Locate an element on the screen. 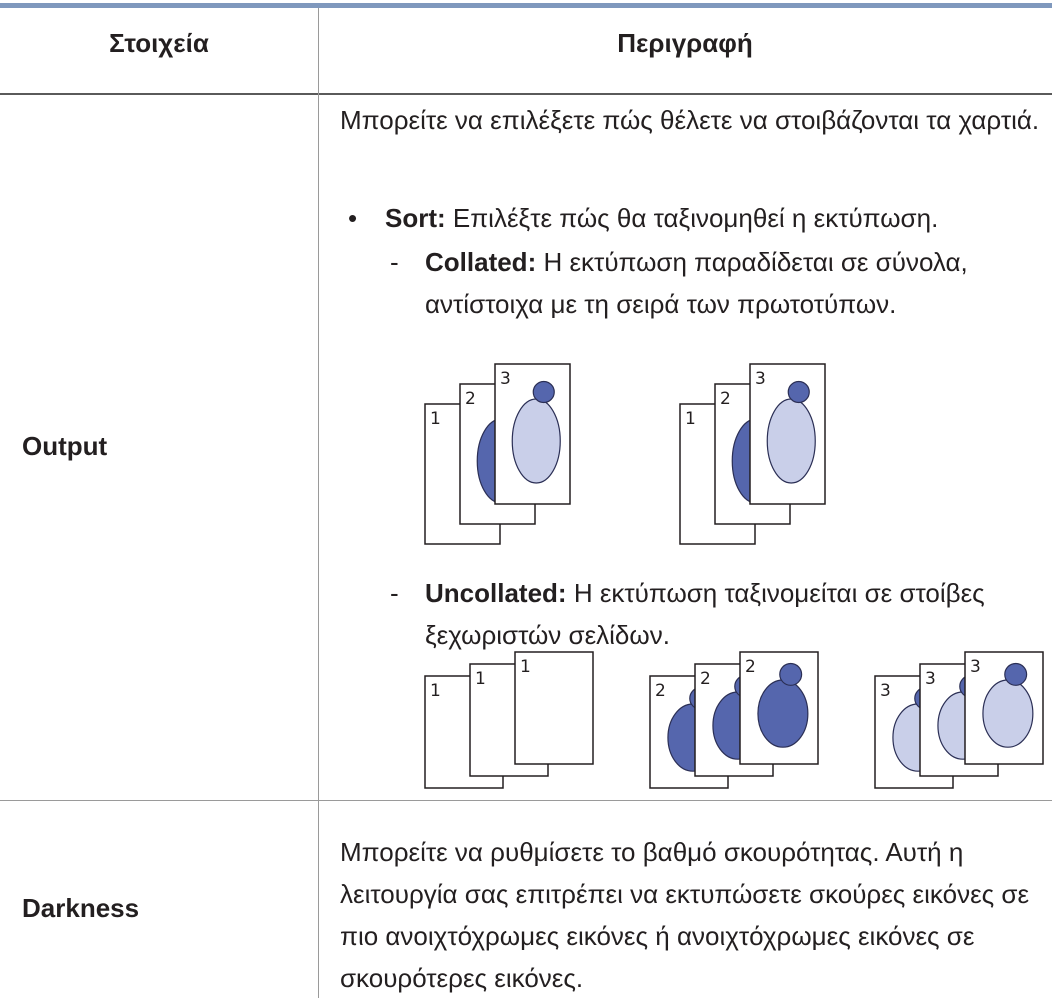 The width and height of the screenshot is (1052, 999). header-cell: Περιγραφή is located at coordinates (685, 43).